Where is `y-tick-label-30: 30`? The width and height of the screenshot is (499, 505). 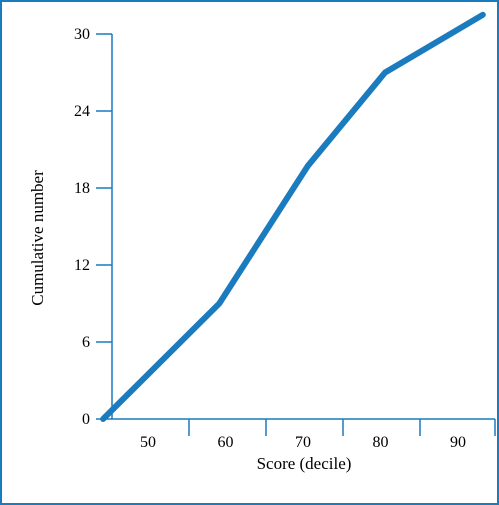 y-tick-label-30: 30 is located at coordinates (82, 34).